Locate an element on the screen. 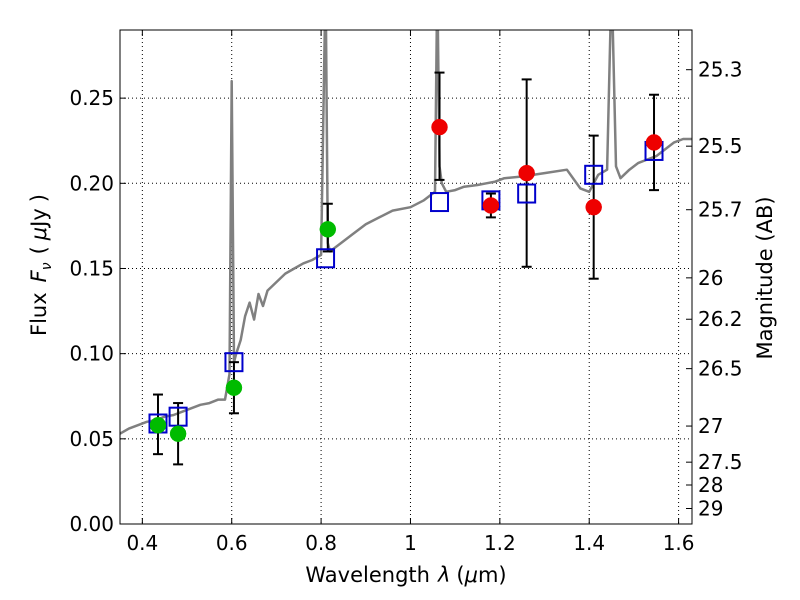 The height and width of the screenshot is (600, 800). x-tick-label: 1 is located at coordinates (410, 543).